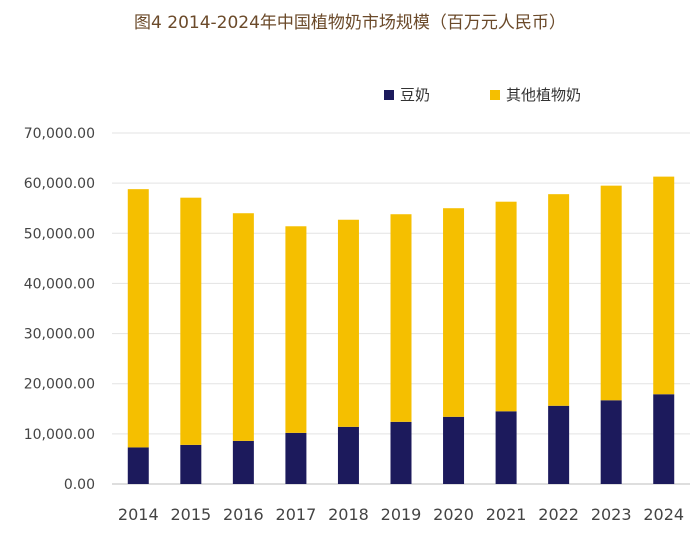 This screenshot has width=700, height=533. What do you see at coordinates (59, 284) in the screenshot?
I see `y-tick-label: 40,000.00` at bounding box center [59, 284].